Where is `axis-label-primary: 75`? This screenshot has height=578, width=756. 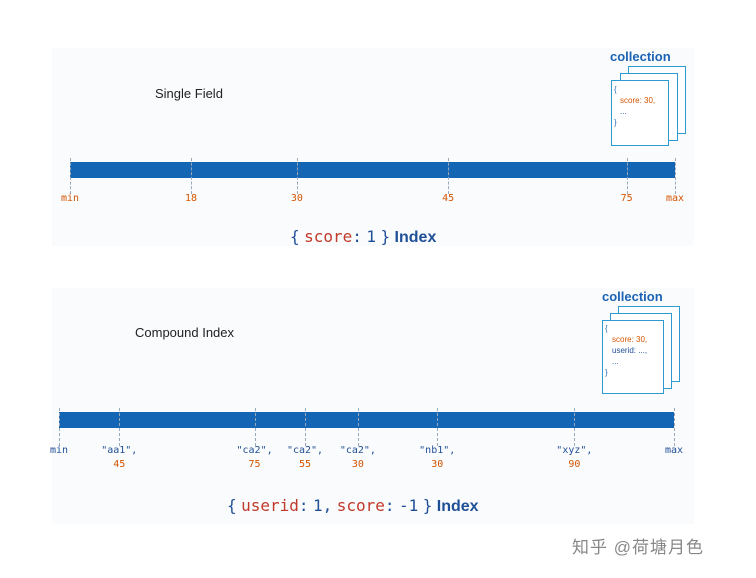 axis-label-primary: 75 is located at coordinates (626, 198).